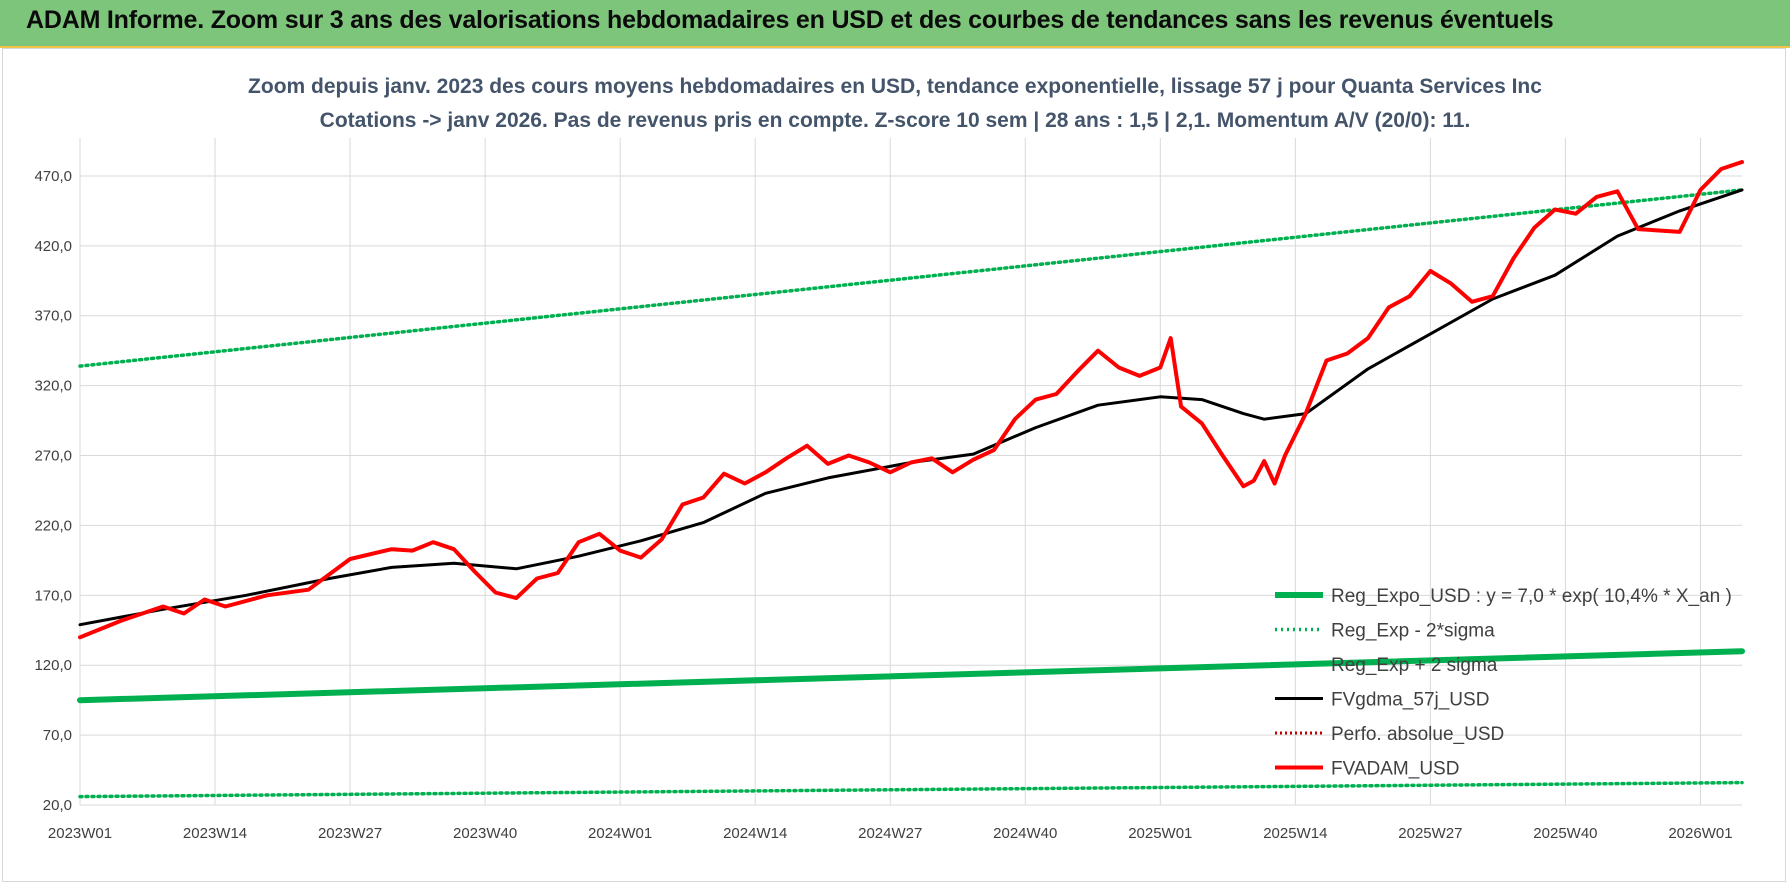 The image size is (1790, 886). Describe the element at coordinates (1700, 833) in the screenshot. I see `x-tick-label: 2026W01` at that location.